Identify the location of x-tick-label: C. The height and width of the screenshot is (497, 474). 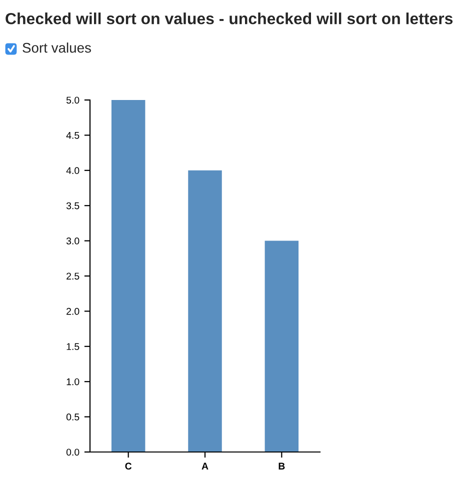
(128, 466).